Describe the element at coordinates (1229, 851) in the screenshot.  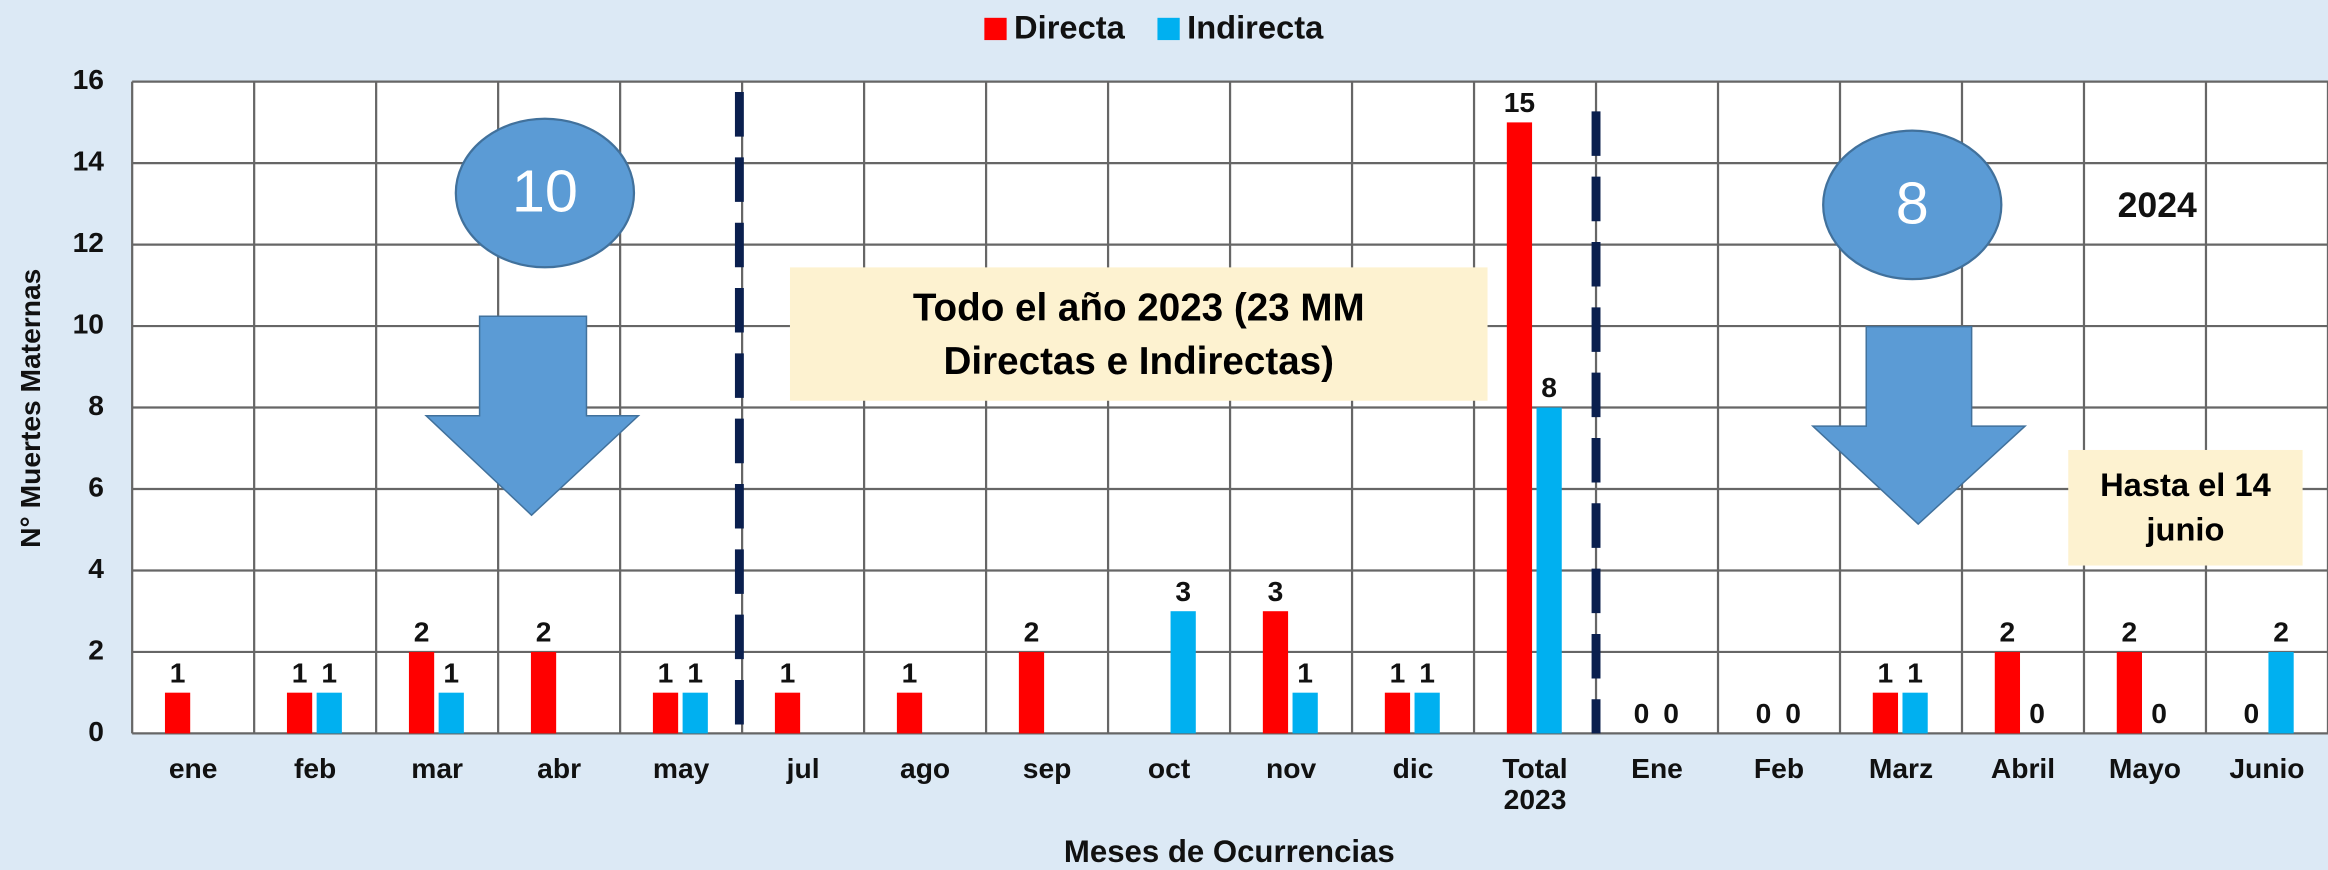
I see `x-axis-label: Meses de Ocurrencias` at that location.